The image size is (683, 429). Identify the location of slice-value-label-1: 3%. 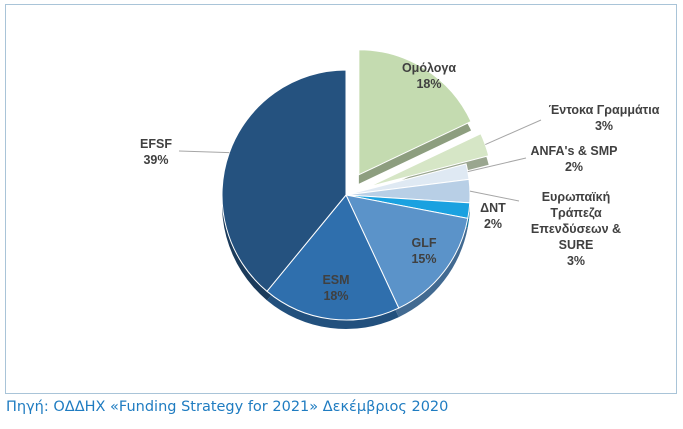
(604, 126).